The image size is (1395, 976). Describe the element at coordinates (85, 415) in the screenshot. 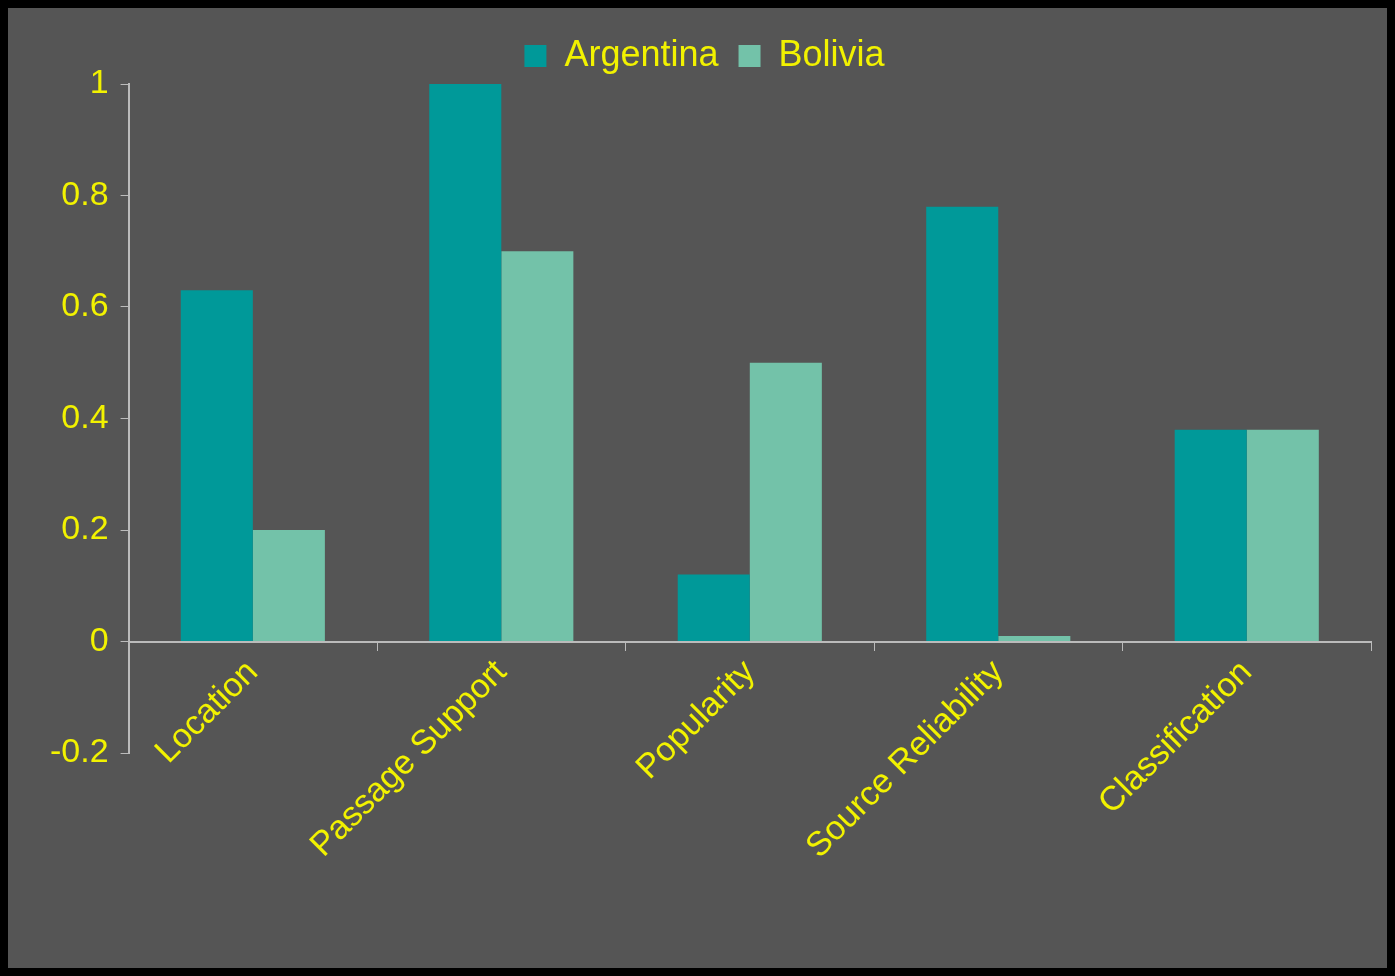

I see `y-tick-label: 0.4` at that location.